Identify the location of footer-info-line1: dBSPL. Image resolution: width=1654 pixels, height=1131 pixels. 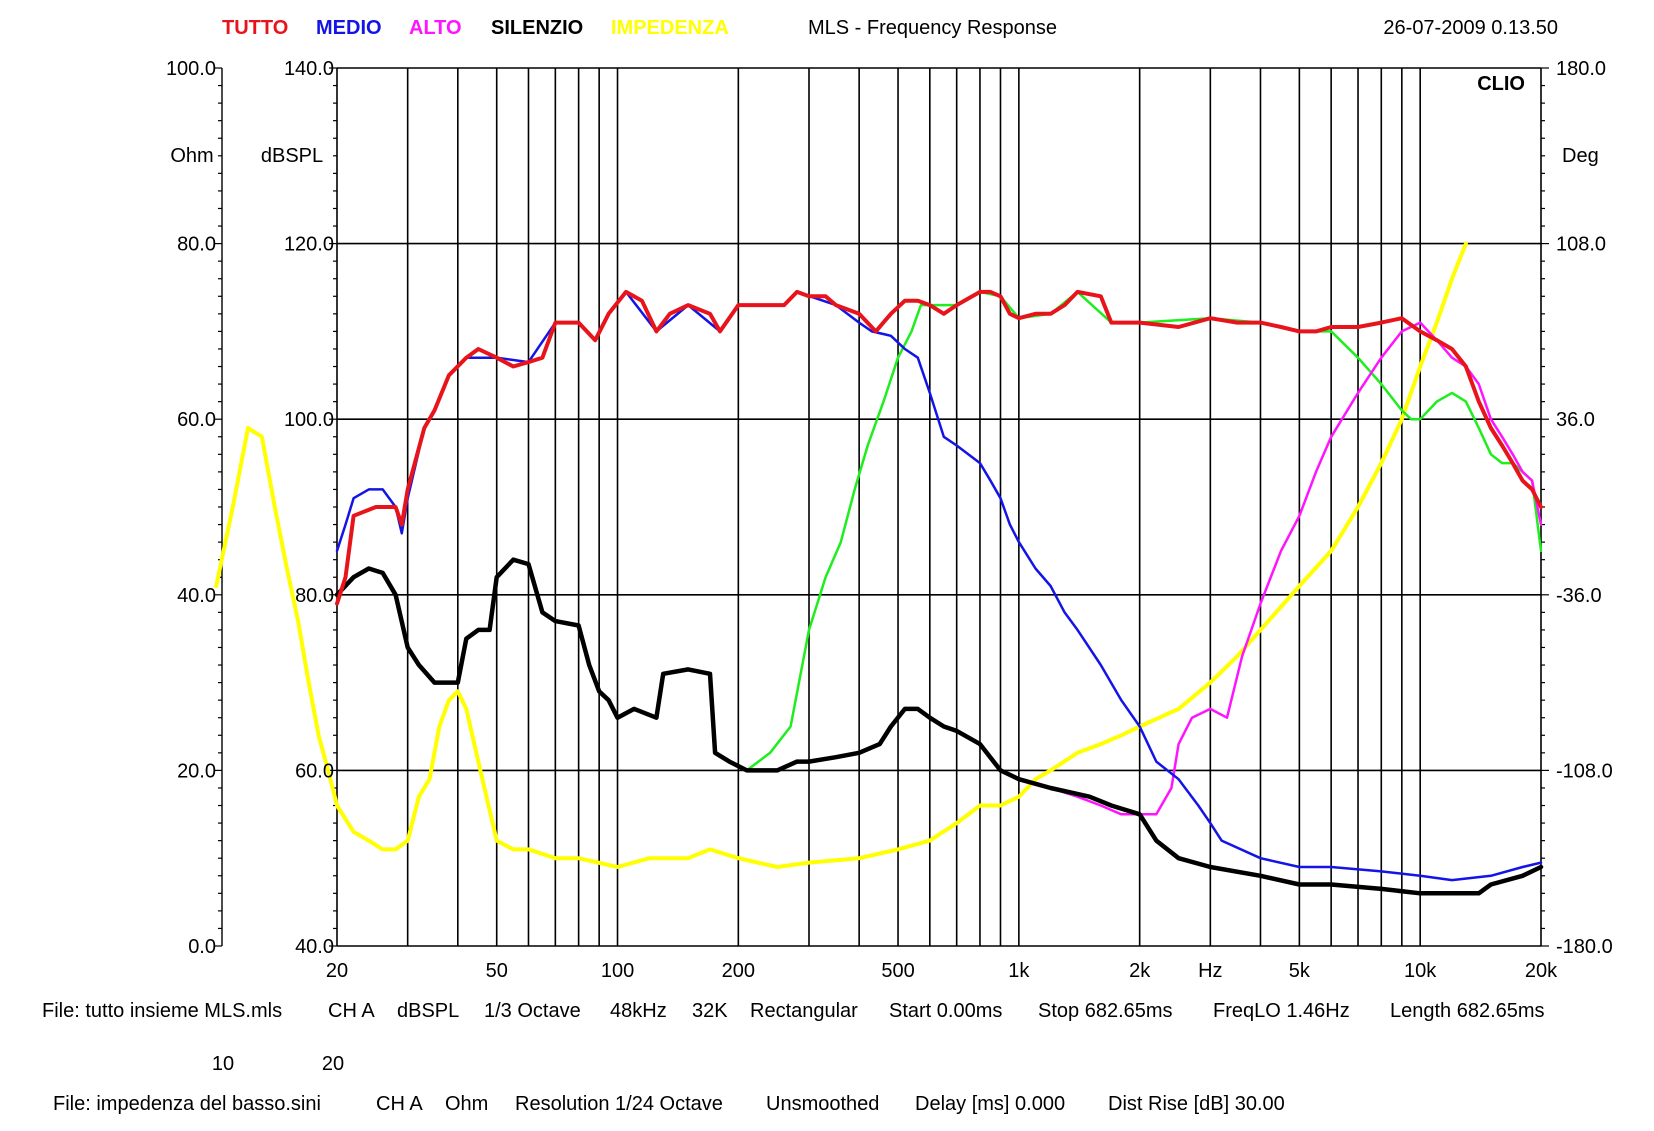
(428, 1011).